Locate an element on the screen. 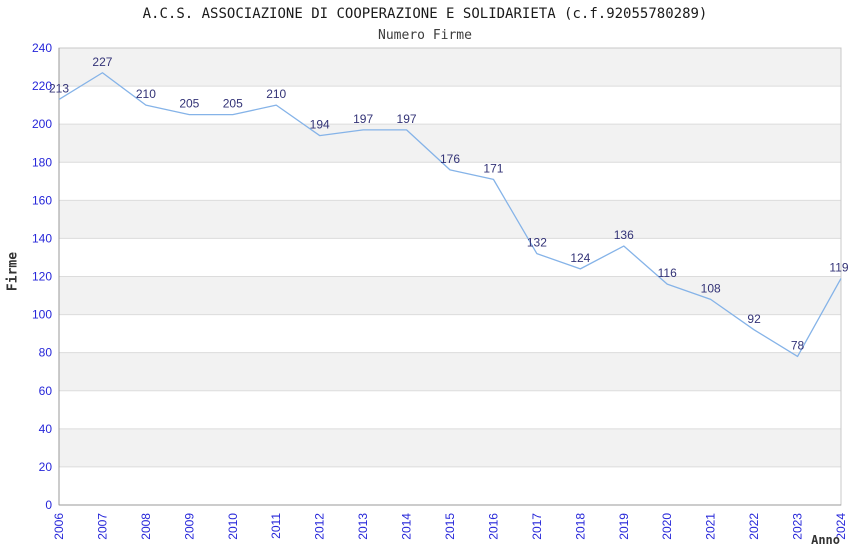  x-tick-label: 2018 is located at coordinates (580, 526).